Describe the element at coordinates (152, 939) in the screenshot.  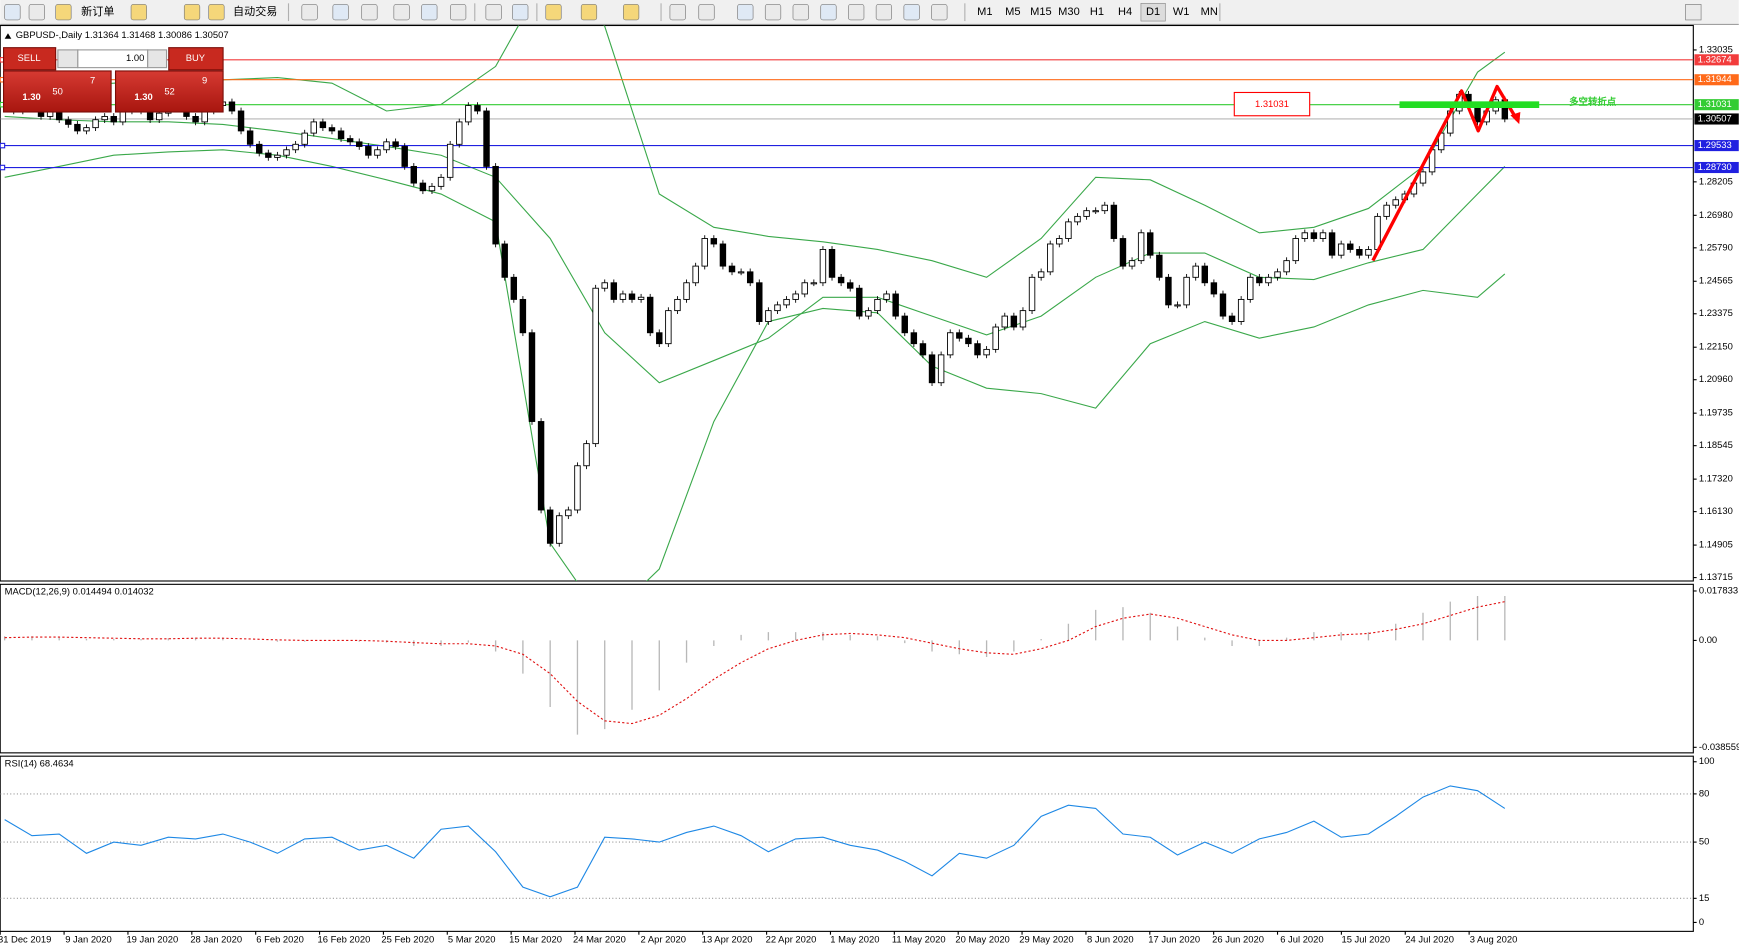
I see `x-tick-label: 19 Jan 2020` at that location.